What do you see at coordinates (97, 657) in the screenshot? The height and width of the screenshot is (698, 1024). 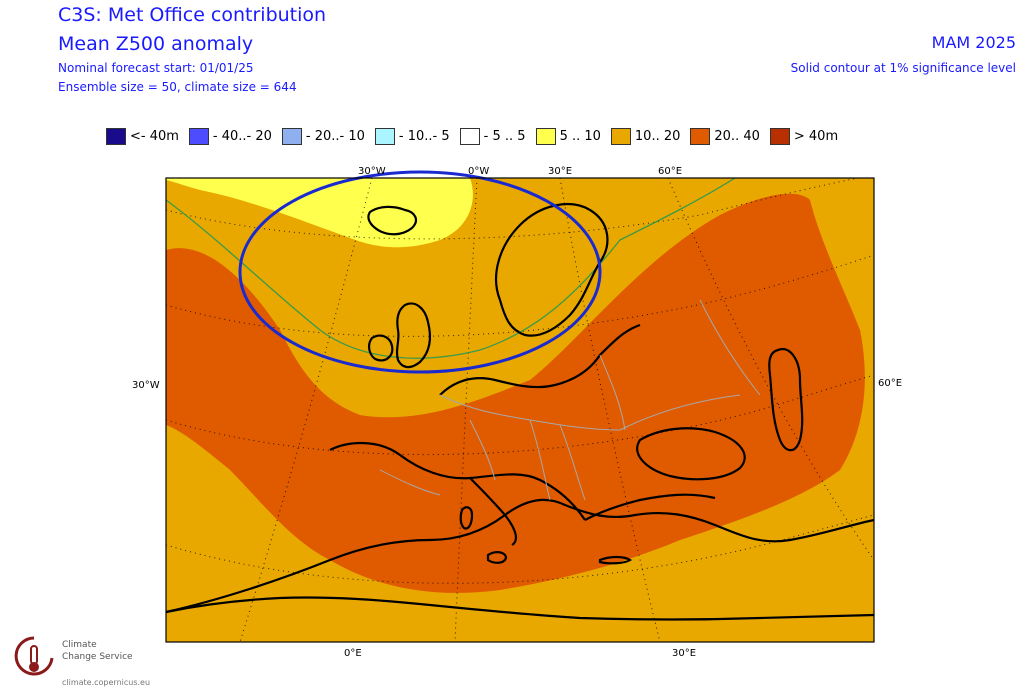 I see `logo-text-line2: Change Service` at bounding box center [97, 657].